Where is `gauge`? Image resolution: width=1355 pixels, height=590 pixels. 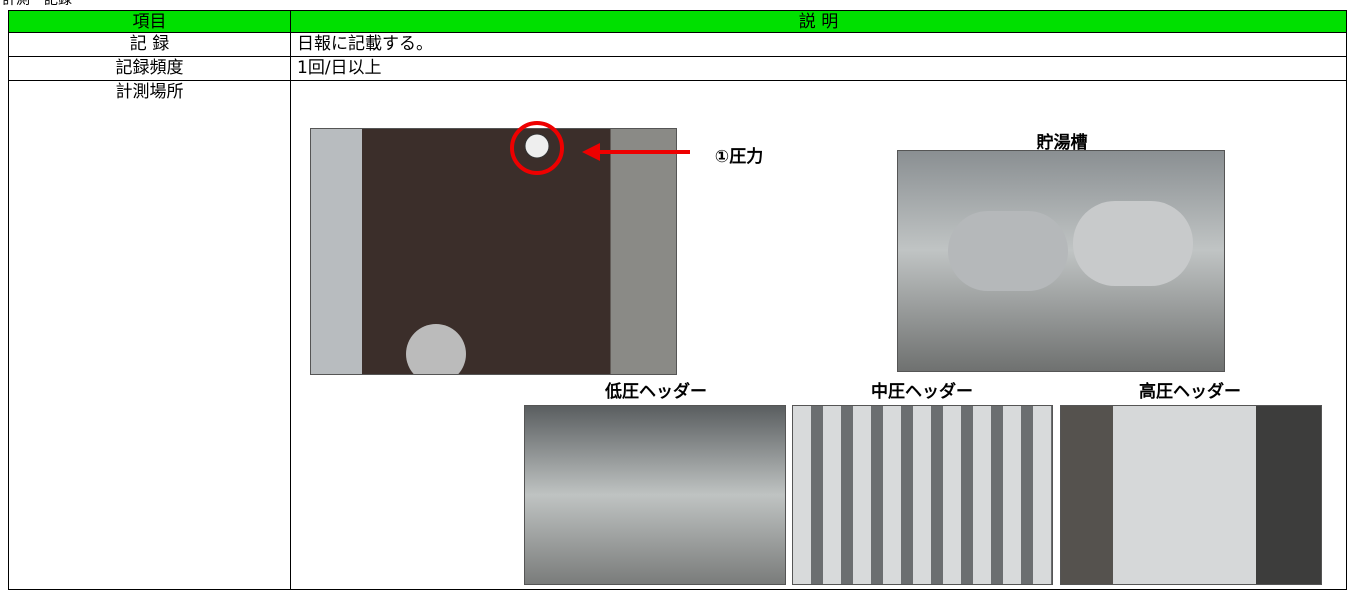 gauge is located at coordinates (537, 146).